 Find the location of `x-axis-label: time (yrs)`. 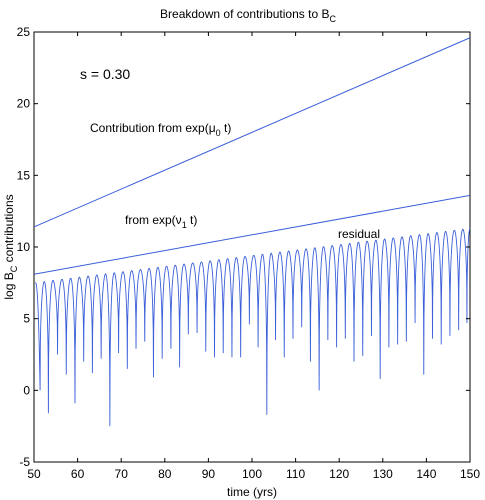

x-axis-label: time (yrs) is located at coordinates (252, 492).